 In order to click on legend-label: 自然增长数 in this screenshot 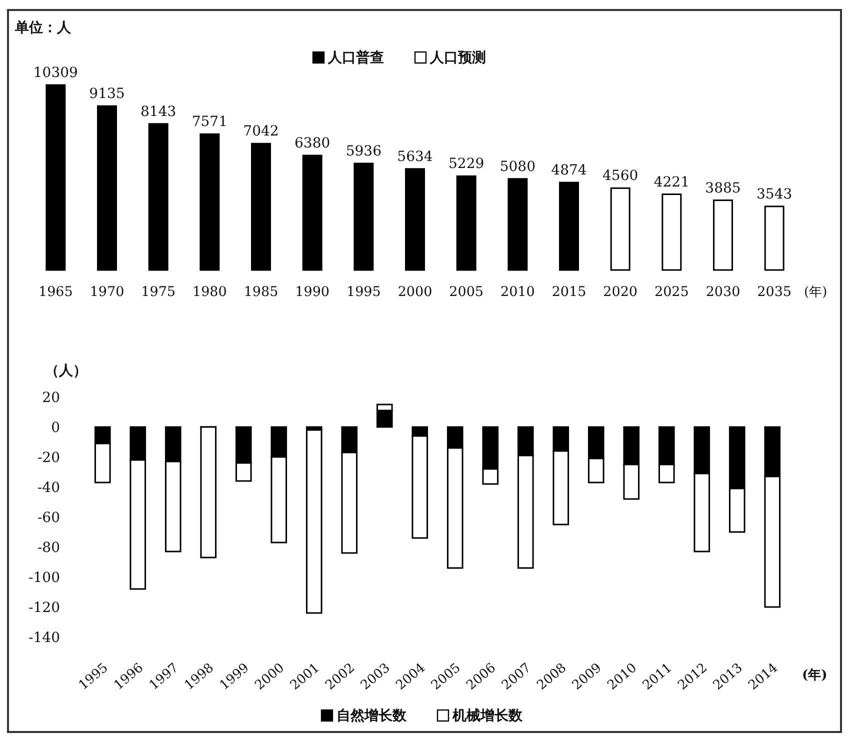, I will do `click(372, 716)`.